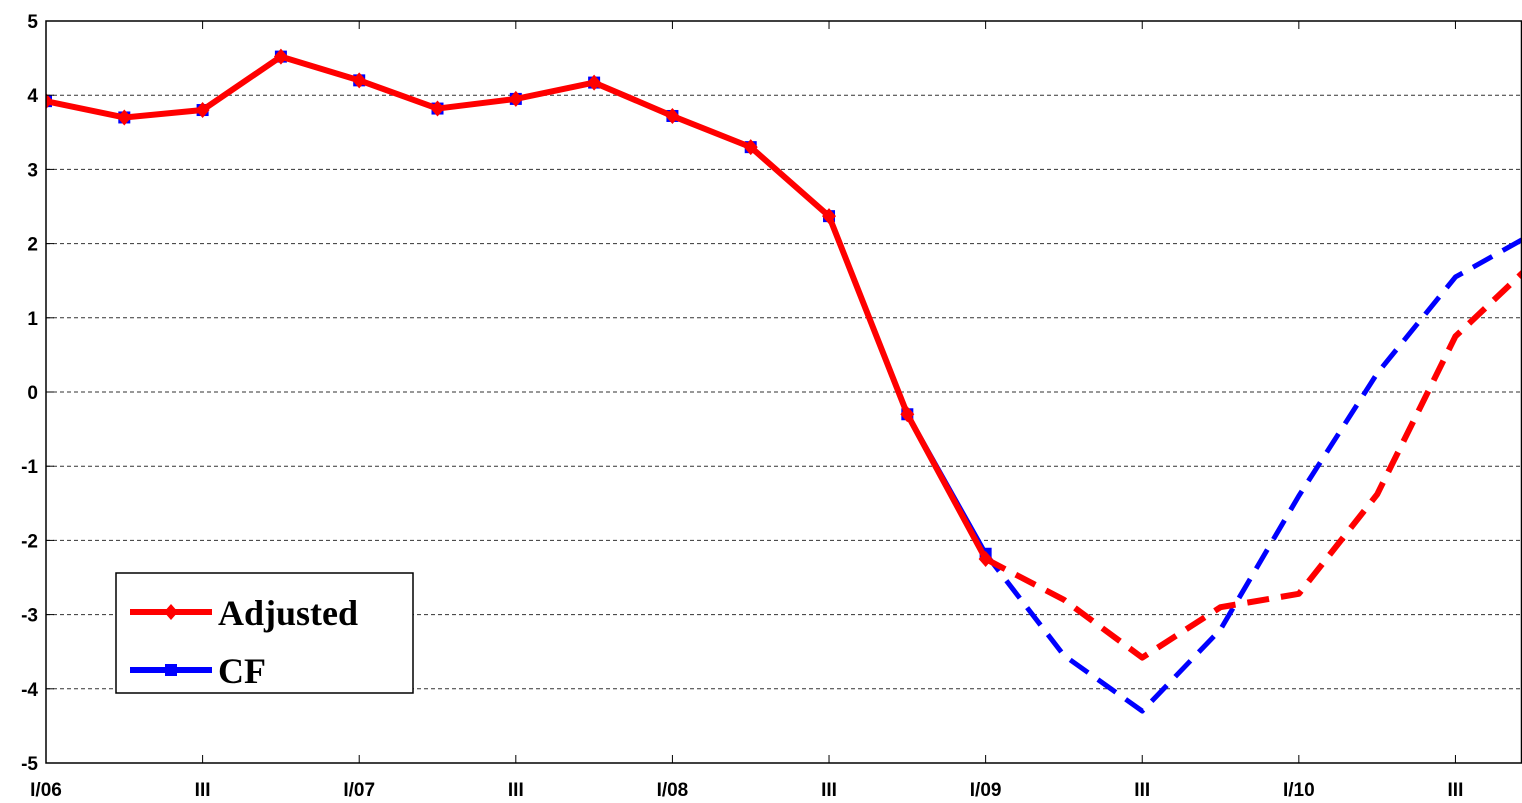 This screenshot has width=1522, height=803. I want to click on legend: Adjusted CF, so click(264, 633).